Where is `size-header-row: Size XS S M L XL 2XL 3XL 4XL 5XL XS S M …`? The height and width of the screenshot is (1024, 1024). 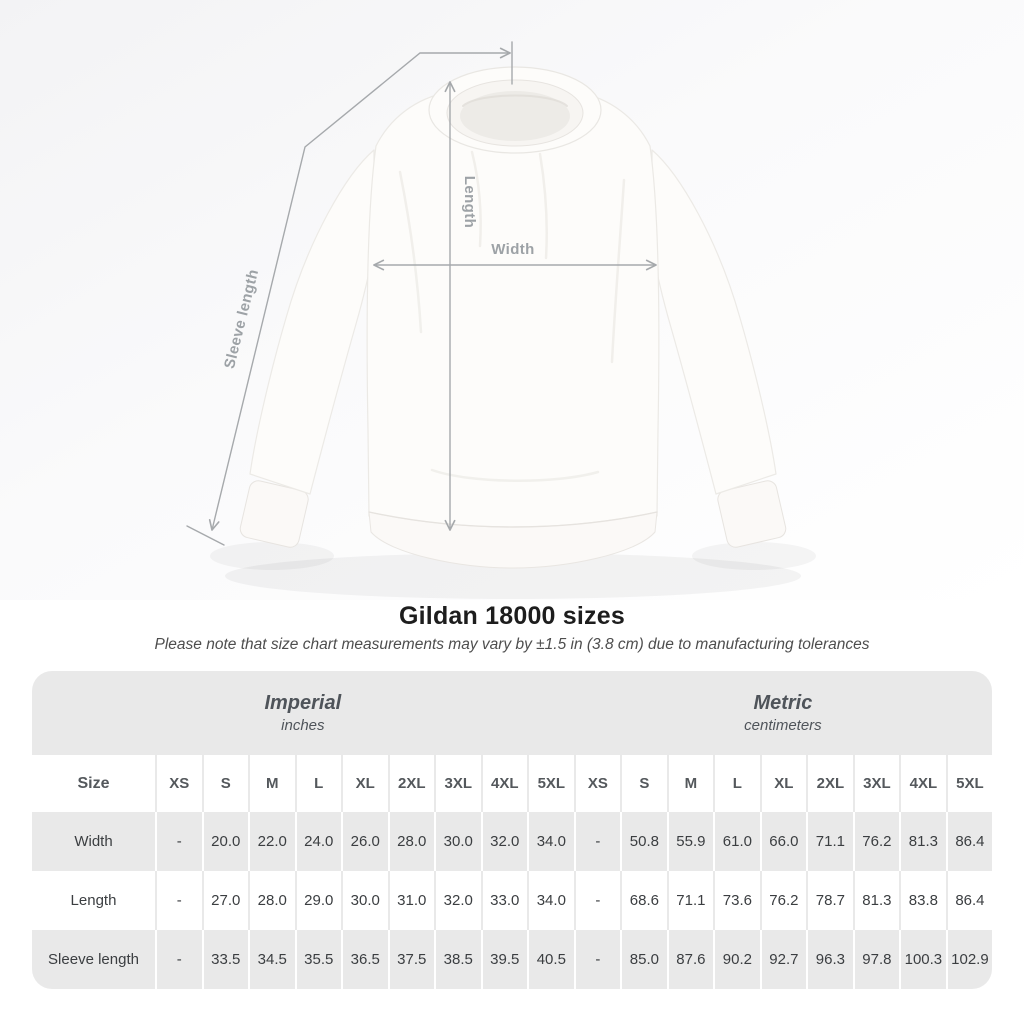
size-header-row: Size XS S M L XL 2XL 3XL 4XL 5XL XS S M … is located at coordinates (512, 783).